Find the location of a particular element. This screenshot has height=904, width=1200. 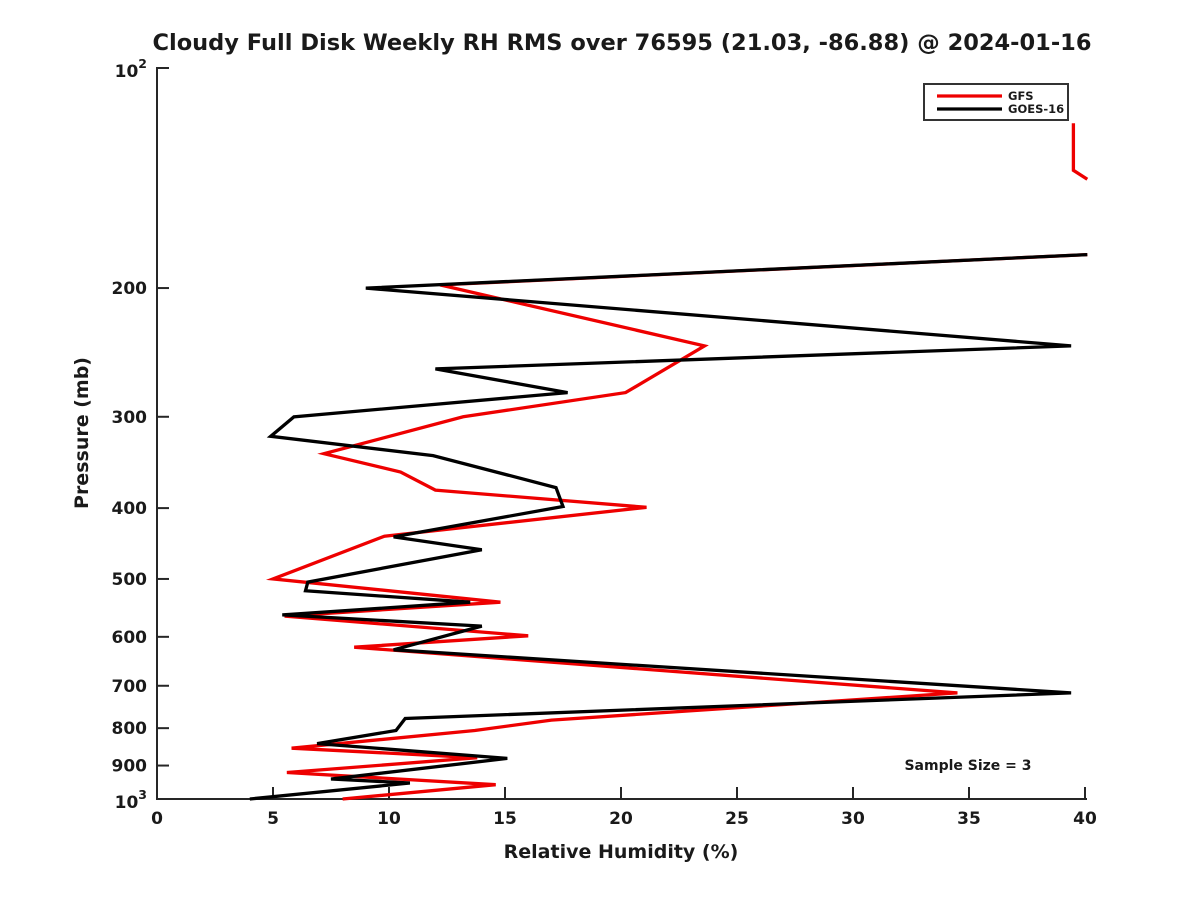

sample-size-annotation: Sample Size = 3 is located at coordinates (967, 766).